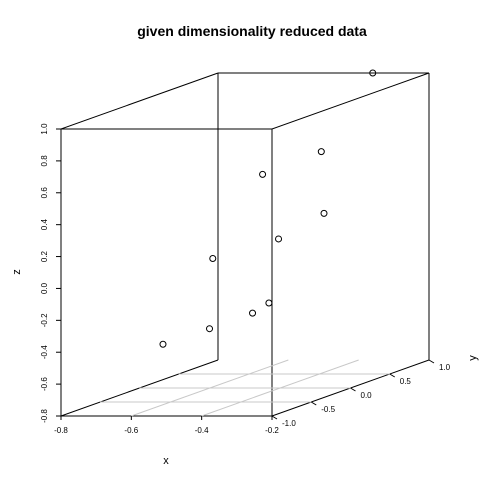 The height and width of the screenshot is (504, 504). Describe the element at coordinates (328, 409) in the screenshot. I see `y-tick-label: -0.5` at that location.